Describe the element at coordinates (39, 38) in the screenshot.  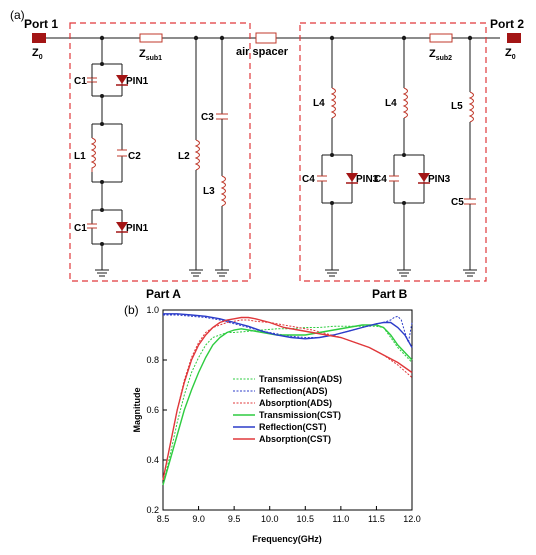
I see `port1-terminal` at that location.